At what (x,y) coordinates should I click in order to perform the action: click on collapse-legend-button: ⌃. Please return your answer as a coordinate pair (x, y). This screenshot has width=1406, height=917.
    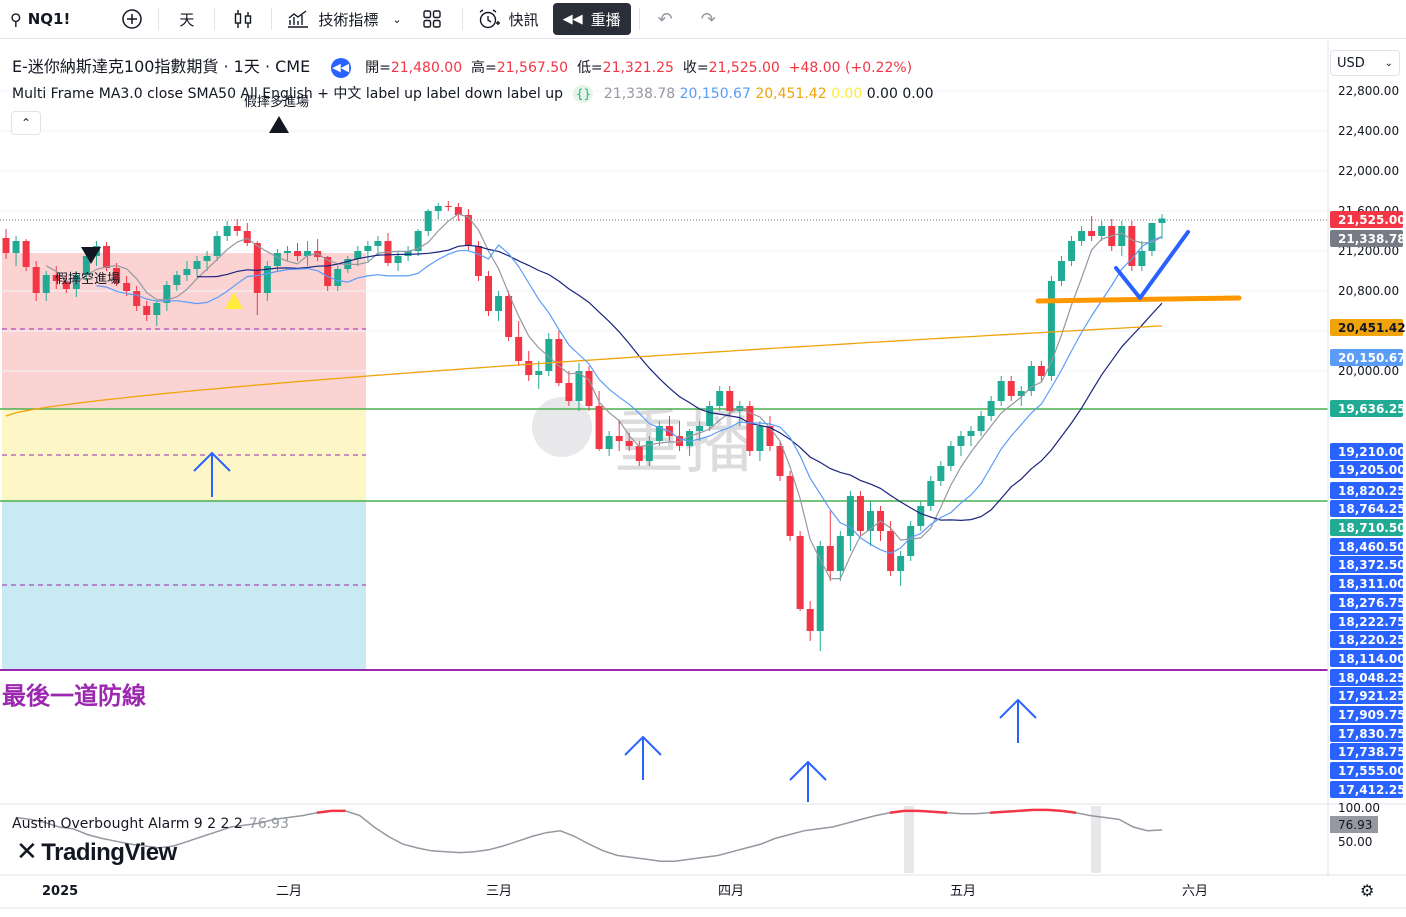
    Looking at the image, I should click on (26, 123).